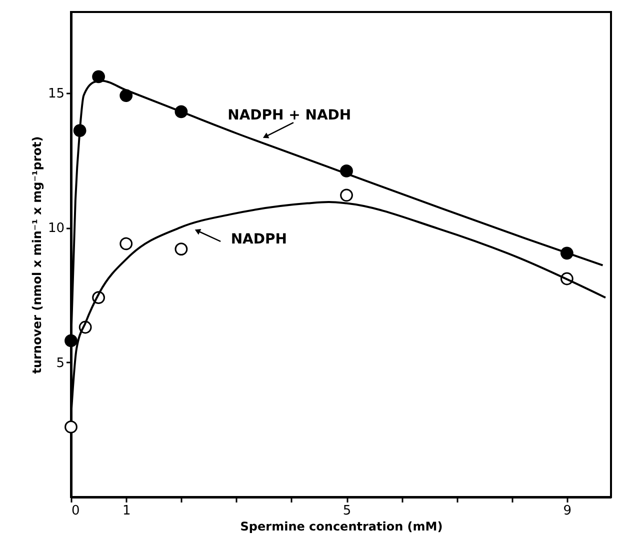 This screenshot has width=629, height=545. I want to click on x-tick-label: 5, so click(347, 511).